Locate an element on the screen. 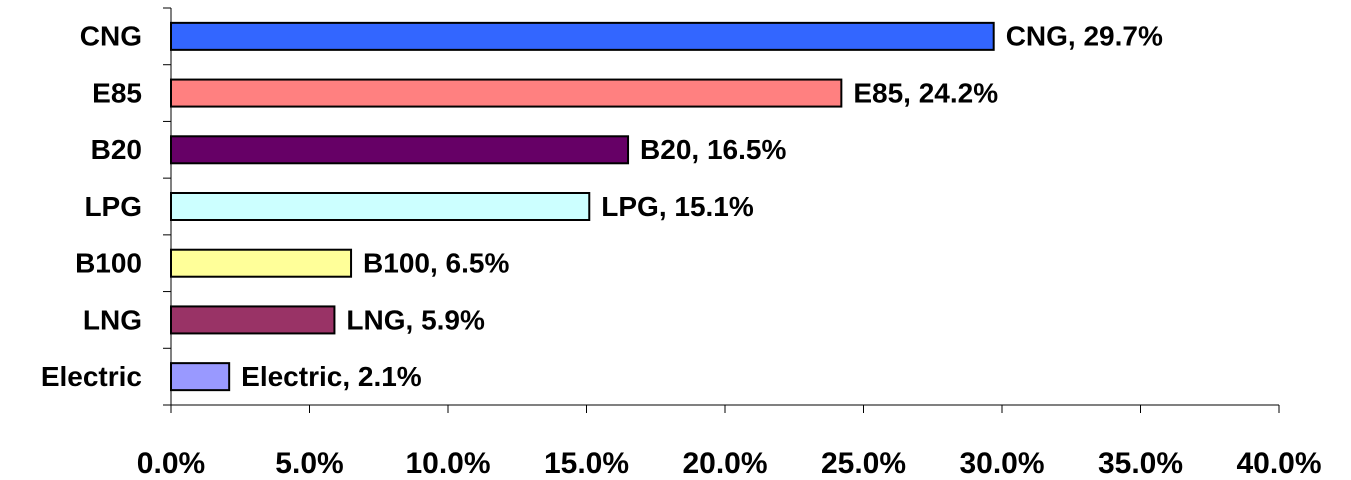 The image size is (1351, 480). y-tick-label: LNG is located at coordinates (112, 319).